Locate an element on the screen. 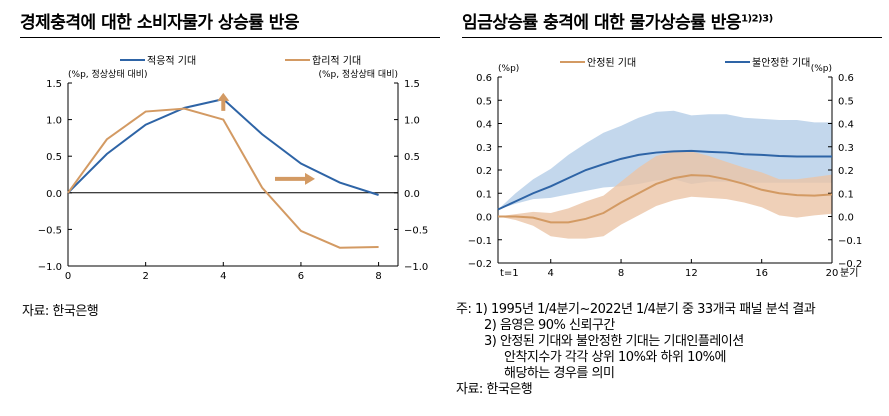 This screenshot has width=889, height=416. up-arrow-icon is located at coordinates (223, 101).